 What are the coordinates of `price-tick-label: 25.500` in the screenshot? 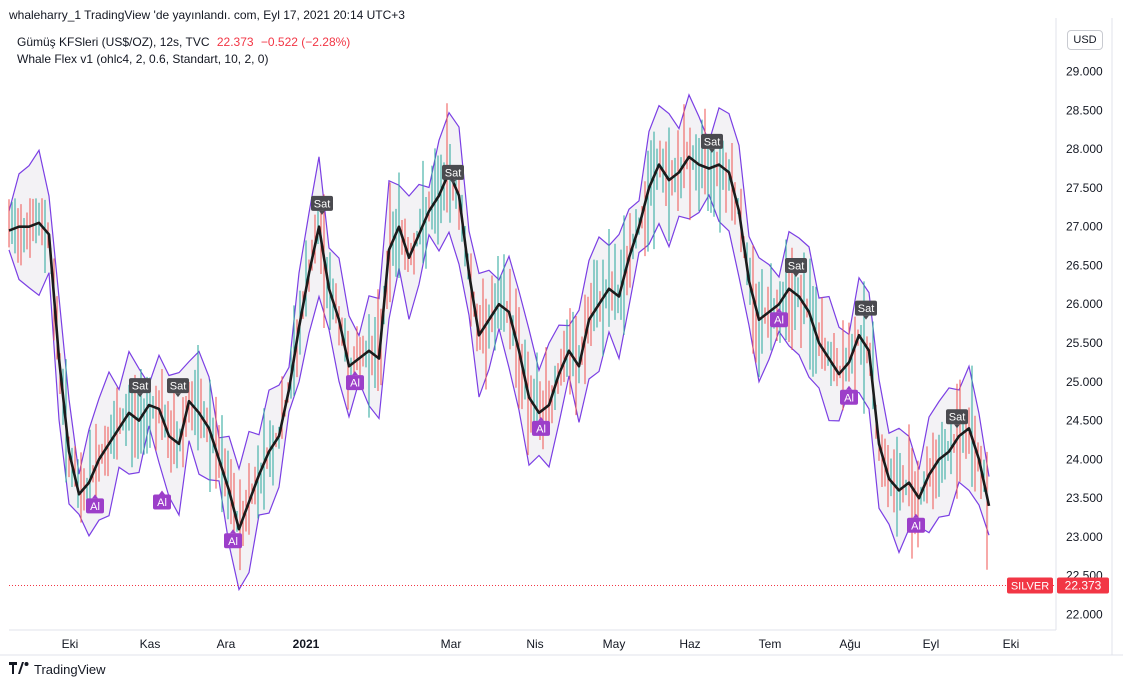 It's located at (1084, 343).